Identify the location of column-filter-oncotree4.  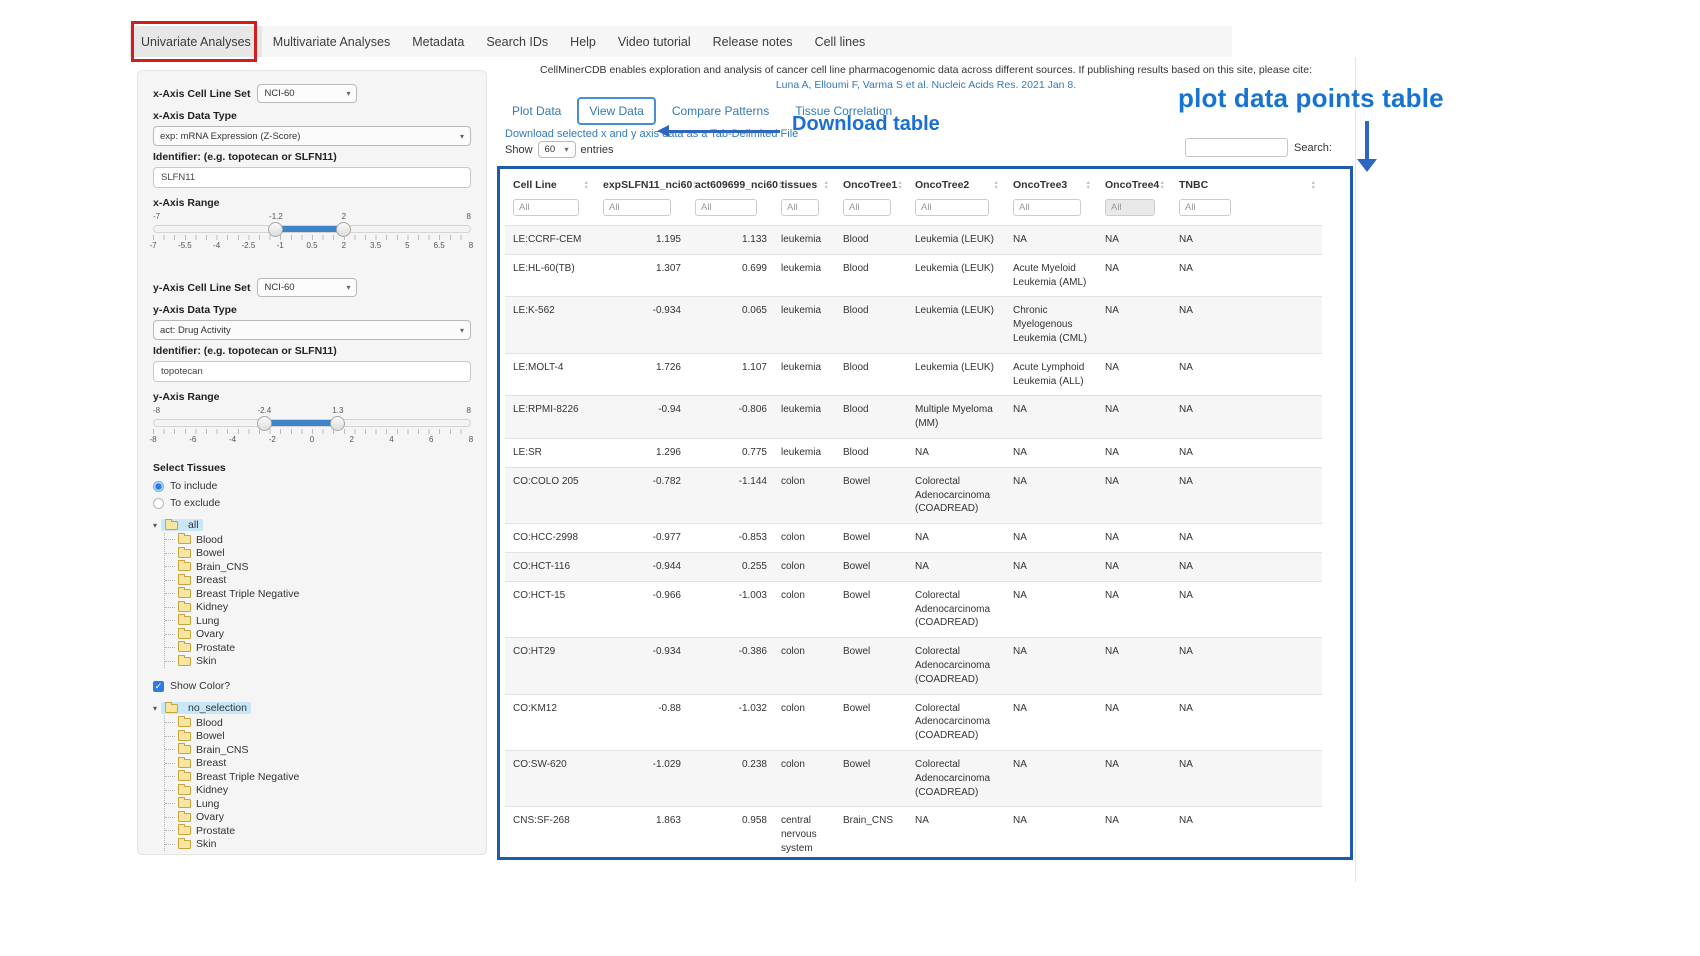
(1130, 207).